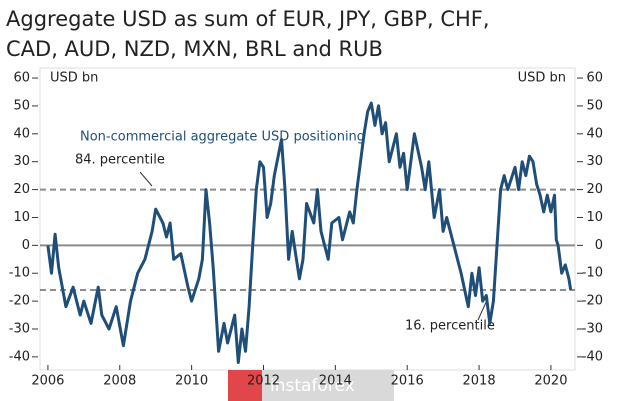  I want to click on y2-tick-label: -40, so click(592, 356).